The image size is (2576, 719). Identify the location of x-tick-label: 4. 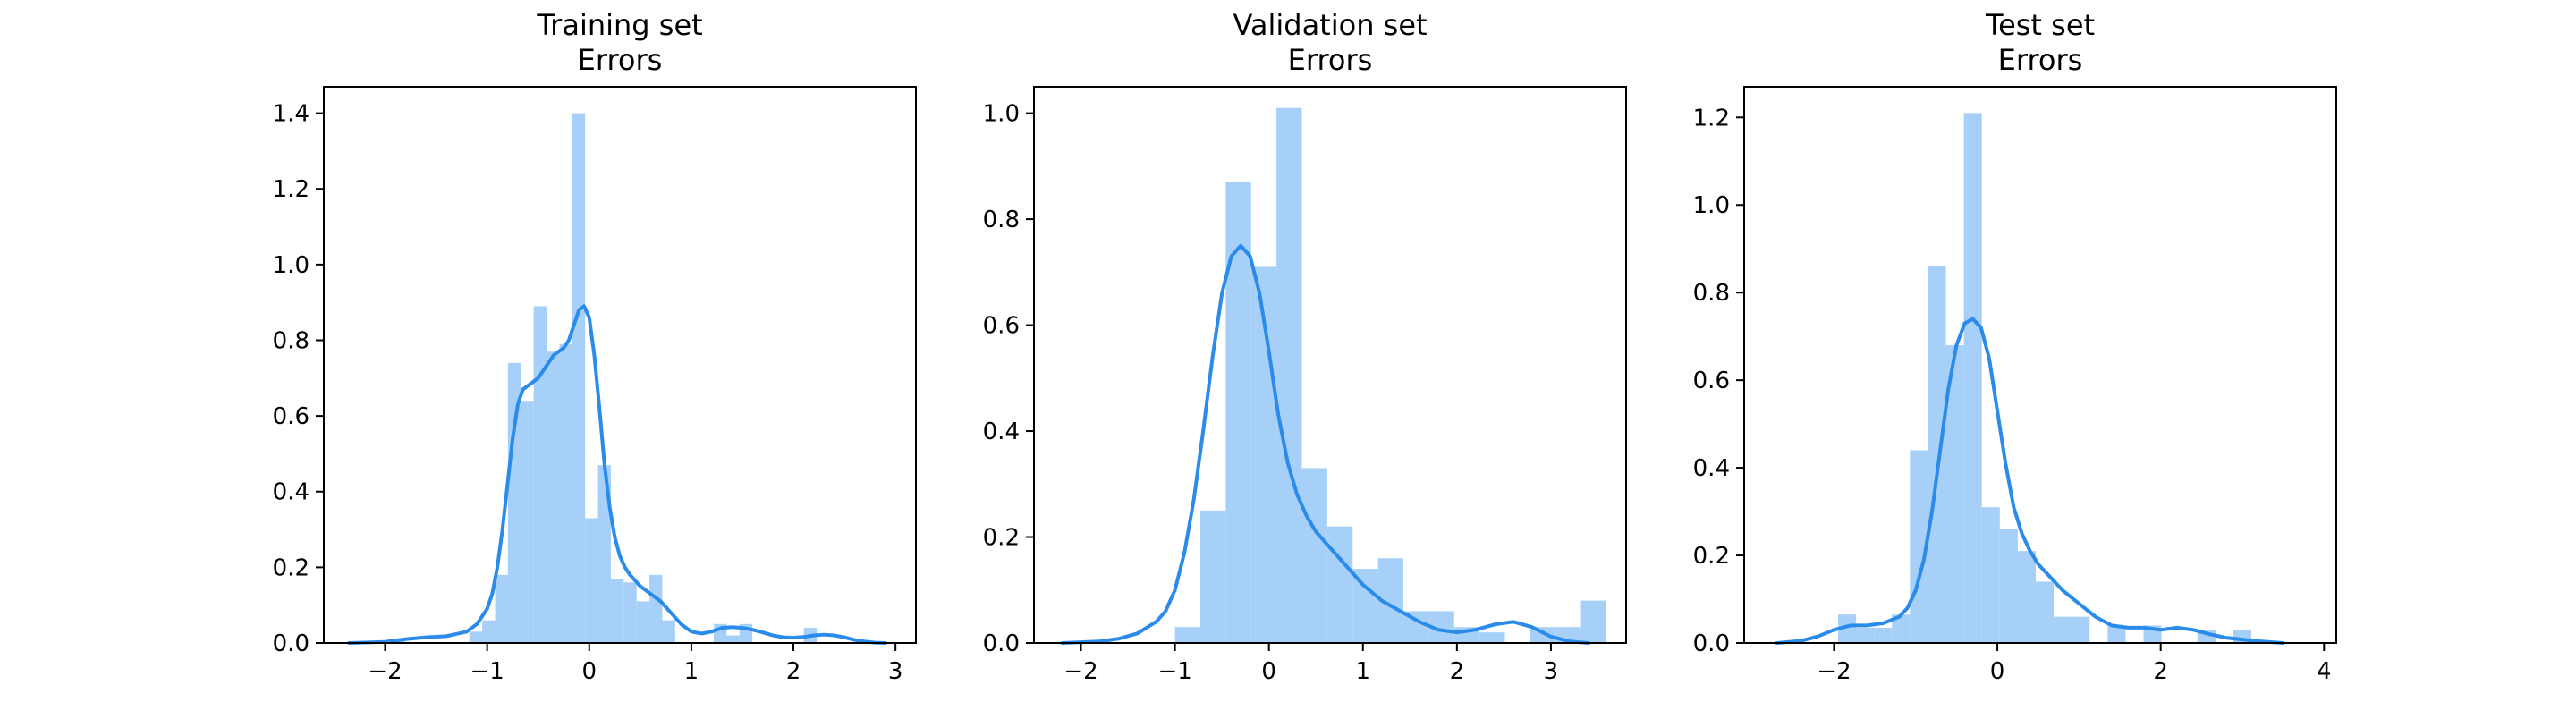
(2324, 671).